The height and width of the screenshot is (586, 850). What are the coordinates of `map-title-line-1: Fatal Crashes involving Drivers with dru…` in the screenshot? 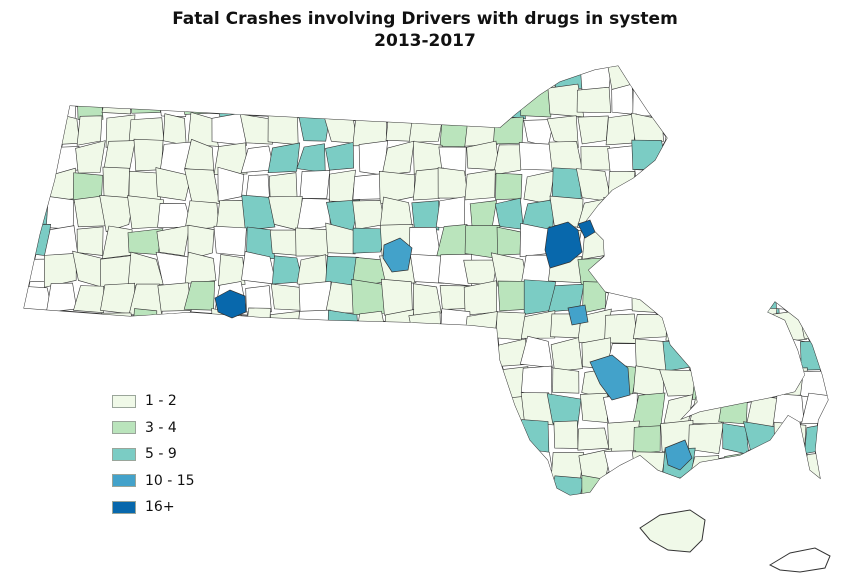 It's located at (425, 19).